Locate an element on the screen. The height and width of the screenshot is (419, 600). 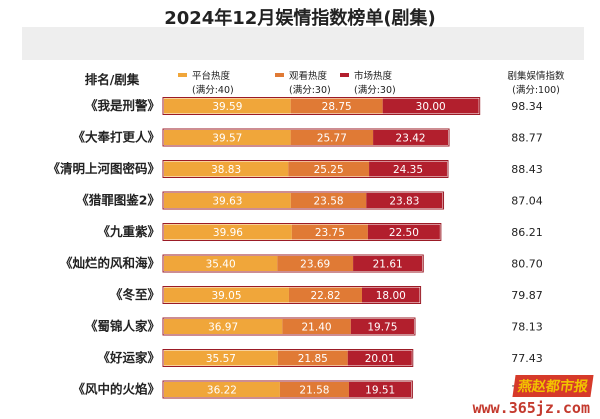
bar-value-label: 23.42 is located at coordinates (411, 139).